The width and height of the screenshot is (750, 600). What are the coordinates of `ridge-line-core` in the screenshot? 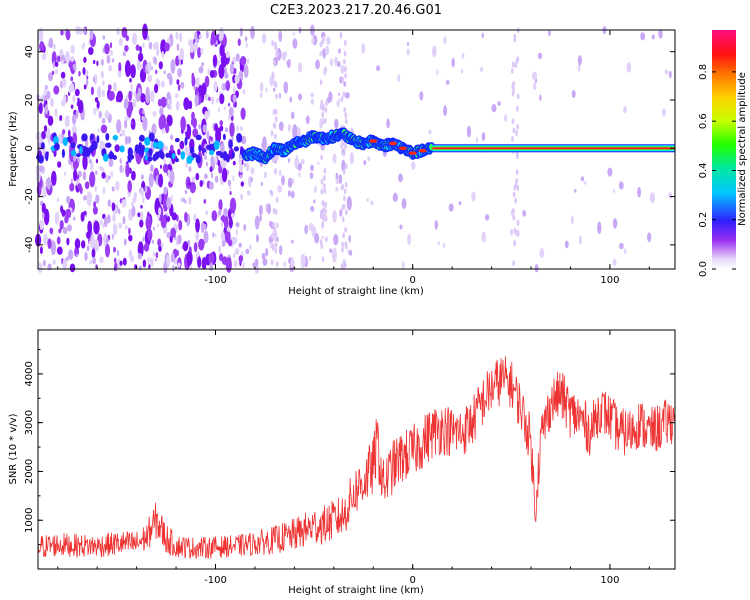 It's located at (553, 148).